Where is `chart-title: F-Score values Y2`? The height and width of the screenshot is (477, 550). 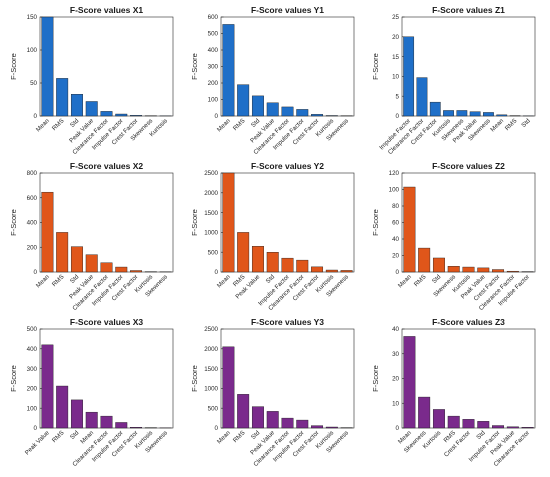
chart-title: F-Score values Y2 is located at coordinates (287, 166).